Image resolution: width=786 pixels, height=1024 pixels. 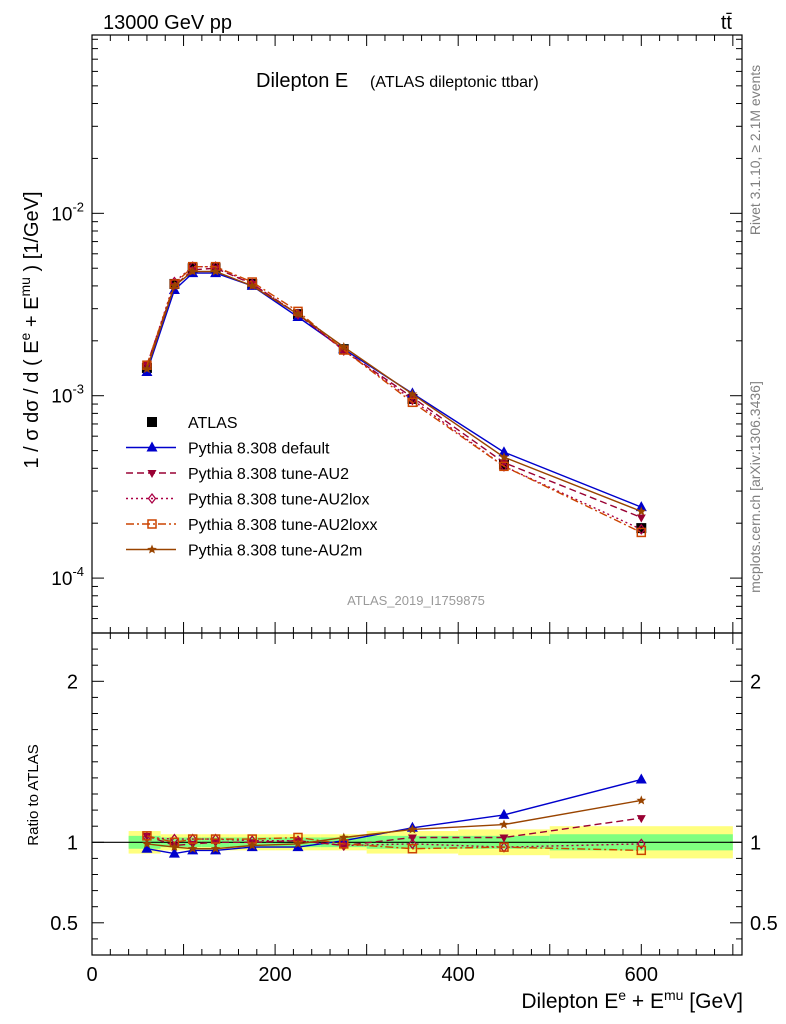 I want to click on rivet-version-label: Rivet 3.1.10, ≥ 2.1M events, so click(x=755, y=150).